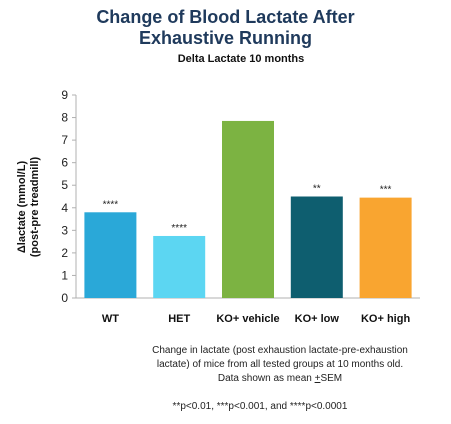 The width and height of the screenshot is (451, 424). I want to click on caption-plus-minus: +, so click(317, 378).